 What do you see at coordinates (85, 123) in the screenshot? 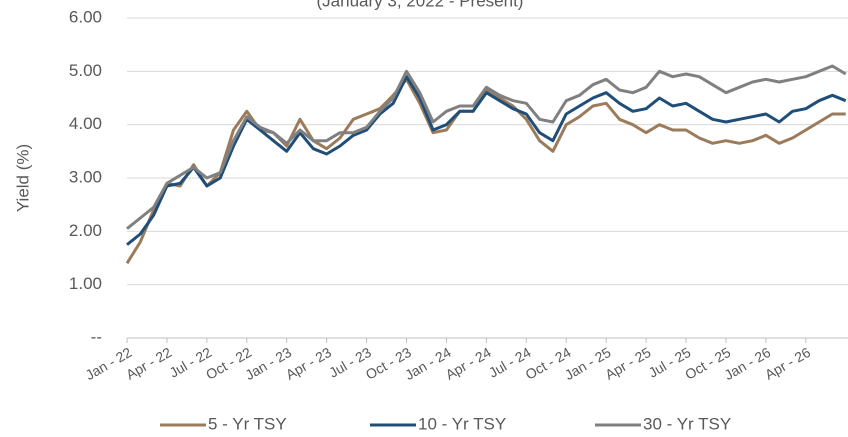
I see `y-tick-label: 4.00` at bounding box center [85, 123].